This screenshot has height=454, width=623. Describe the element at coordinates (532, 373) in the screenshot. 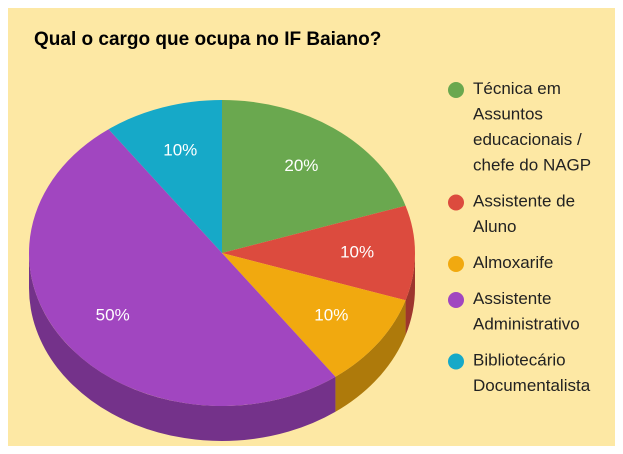

I see `legend-label: Bibliotecário Documentalista` at that location.